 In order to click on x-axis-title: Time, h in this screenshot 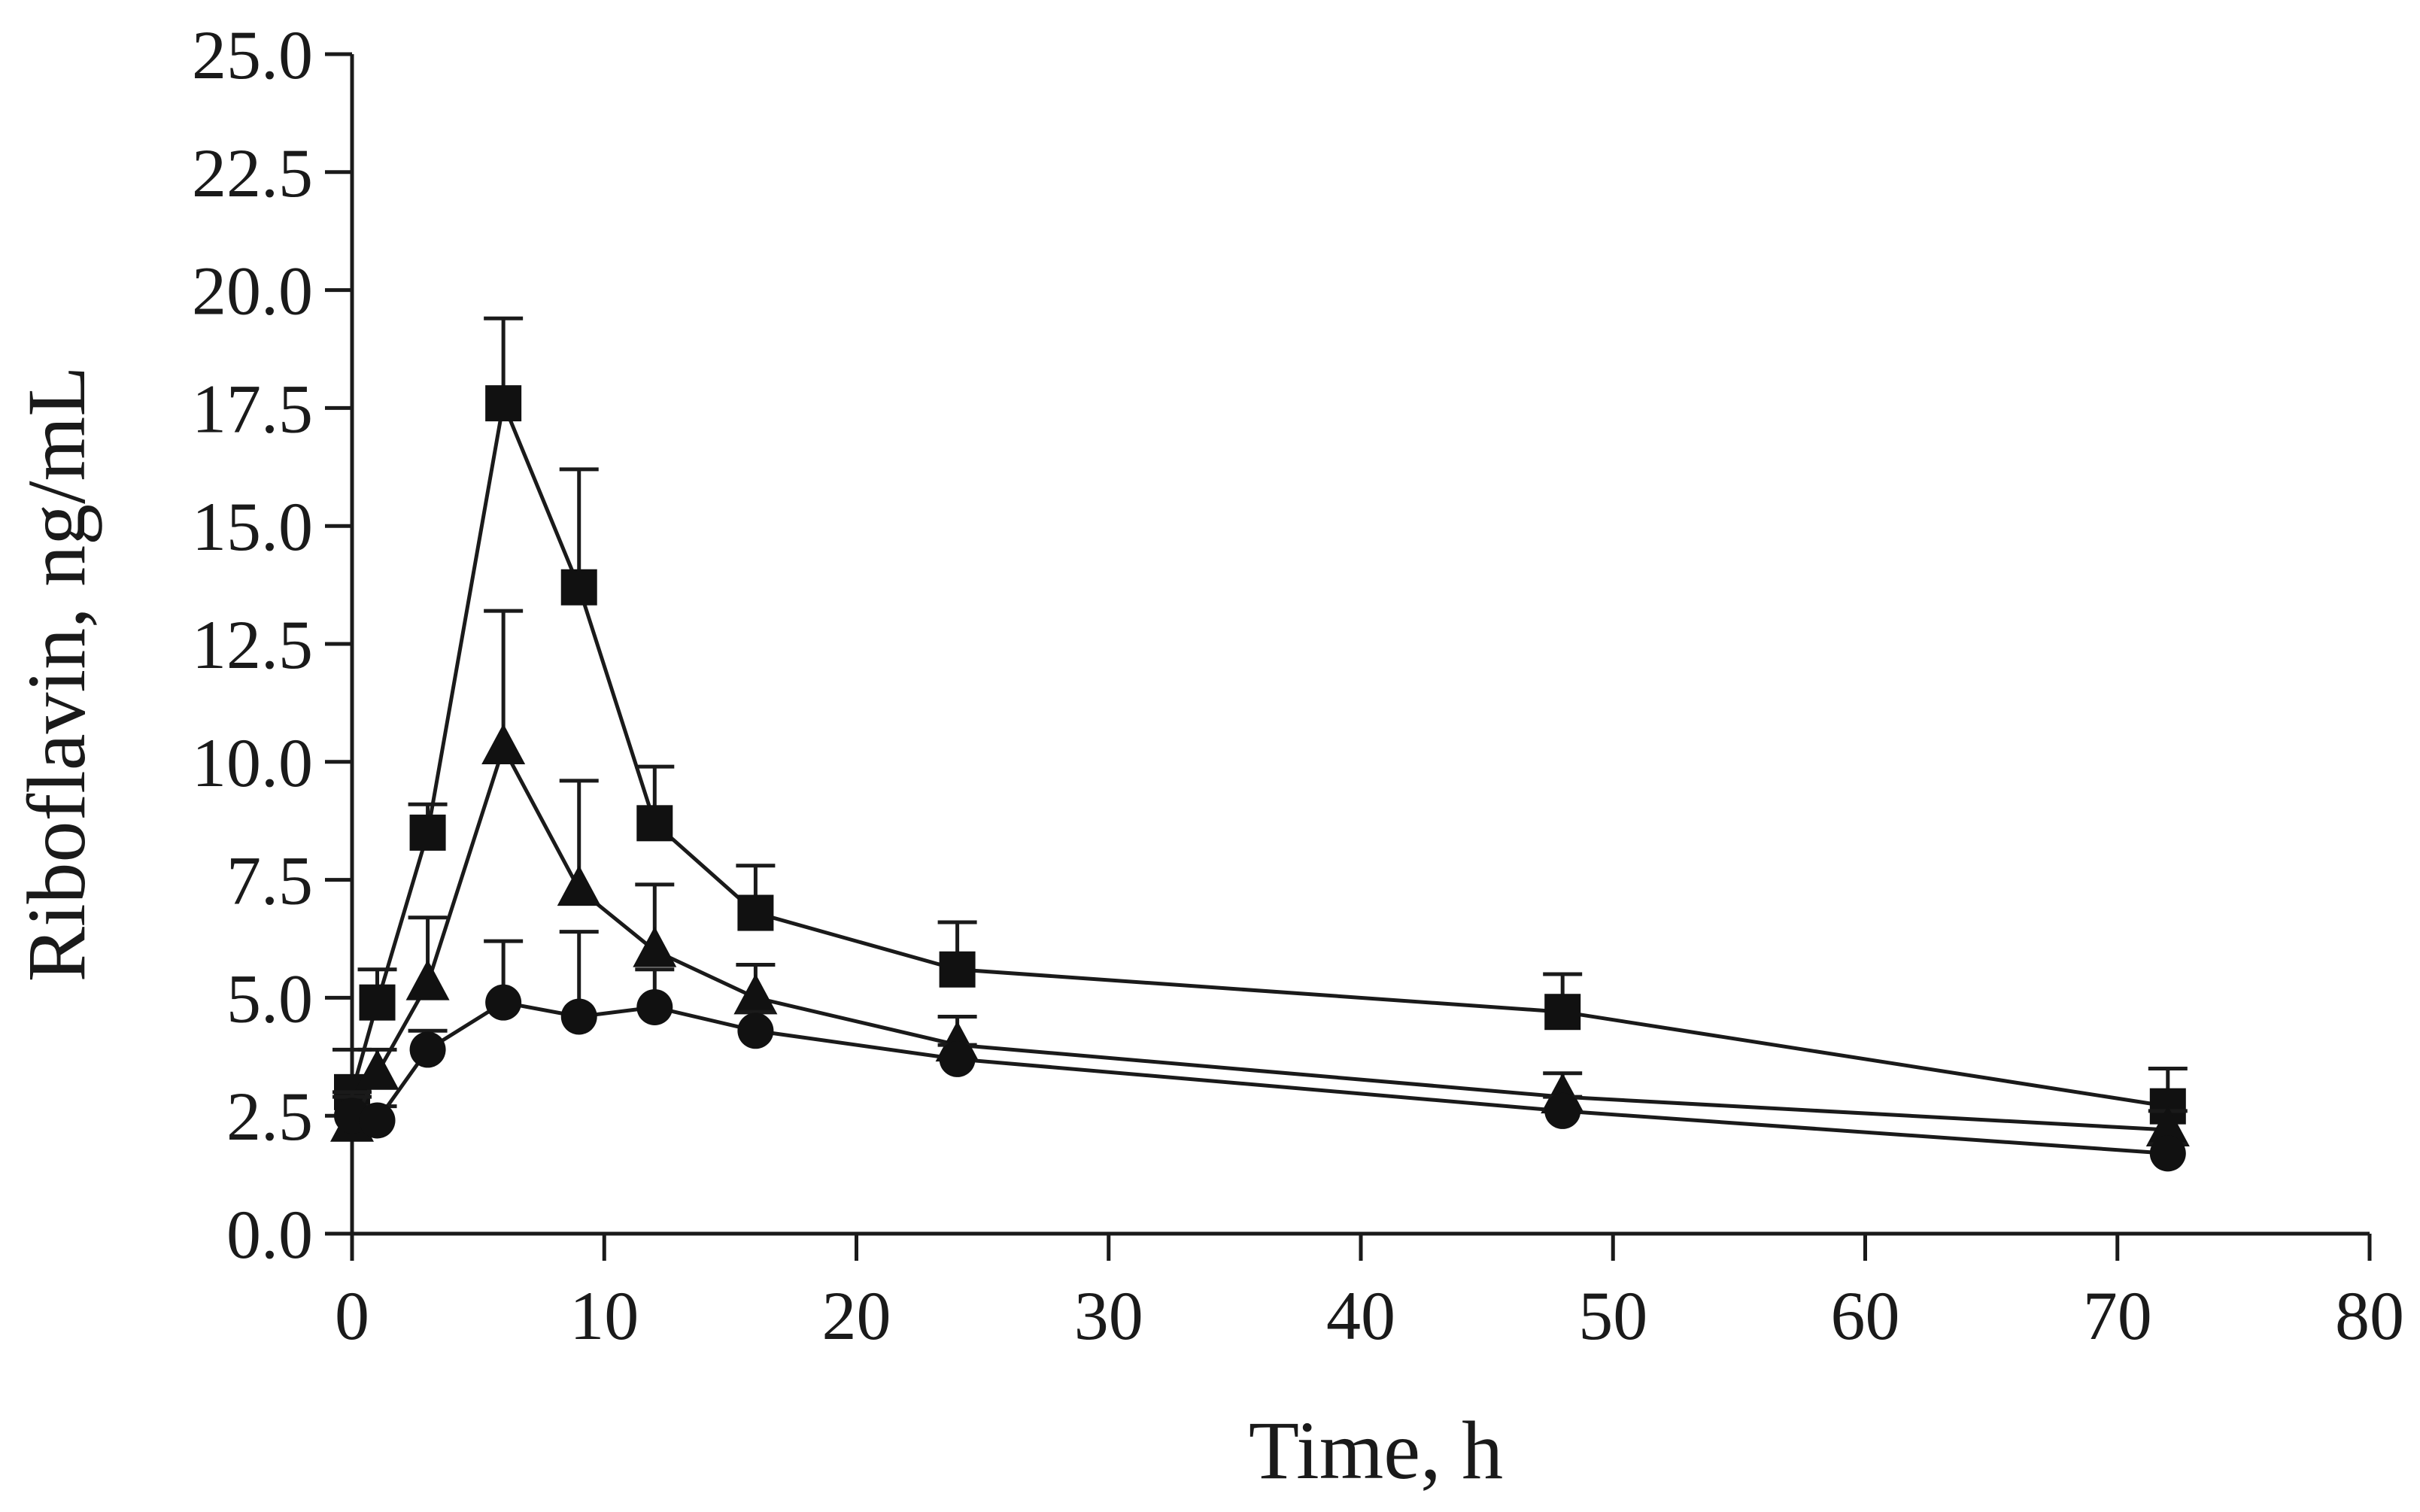, I will do `click(1376, 1450)`.